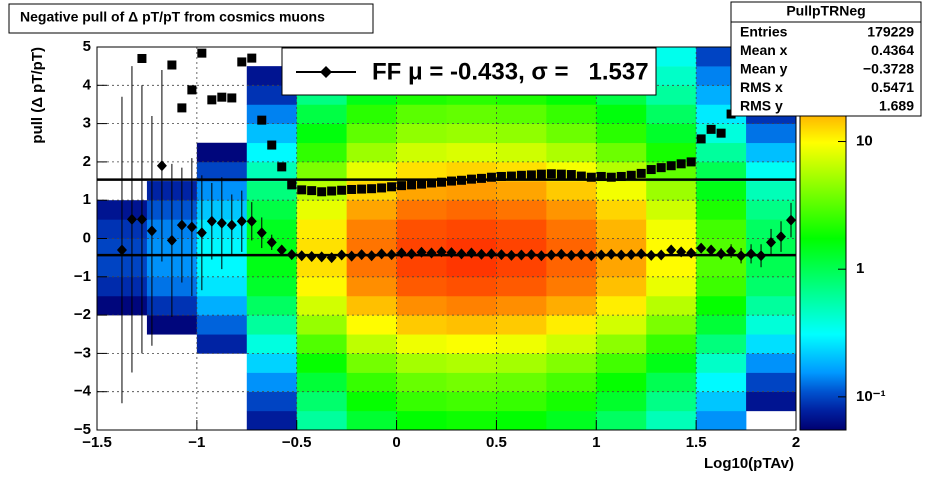  What do you see at coordinates (761, 87) in the screenshot?
I see `stats-label: RMS x` at bounding box center [761, 87].